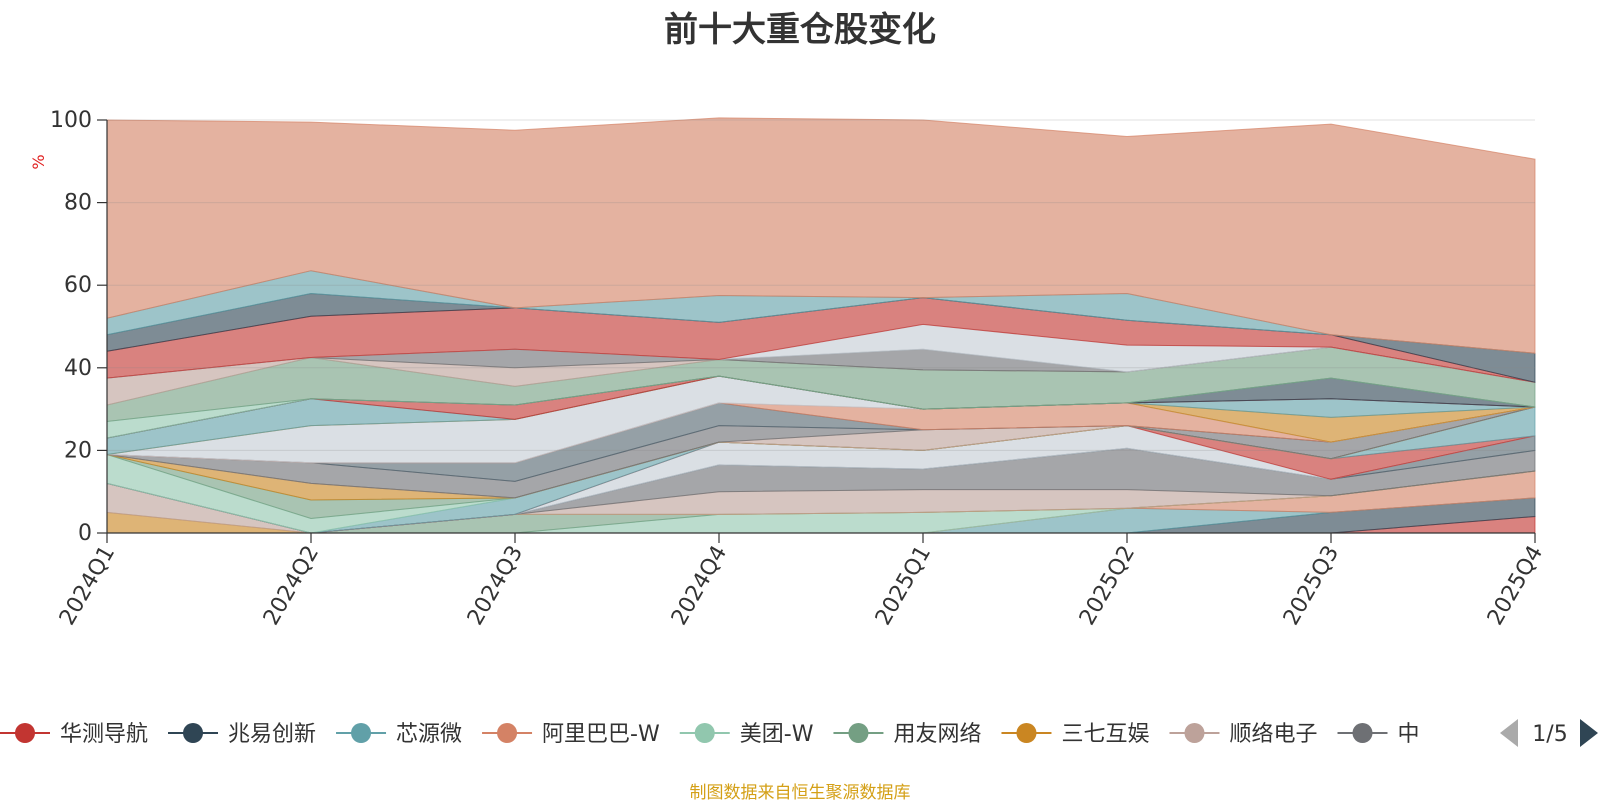  What do you see at coordinates (903, 586) in the screenshot?
I see `x-tick-label: 2025Q1` at bounding box center [903, 586].